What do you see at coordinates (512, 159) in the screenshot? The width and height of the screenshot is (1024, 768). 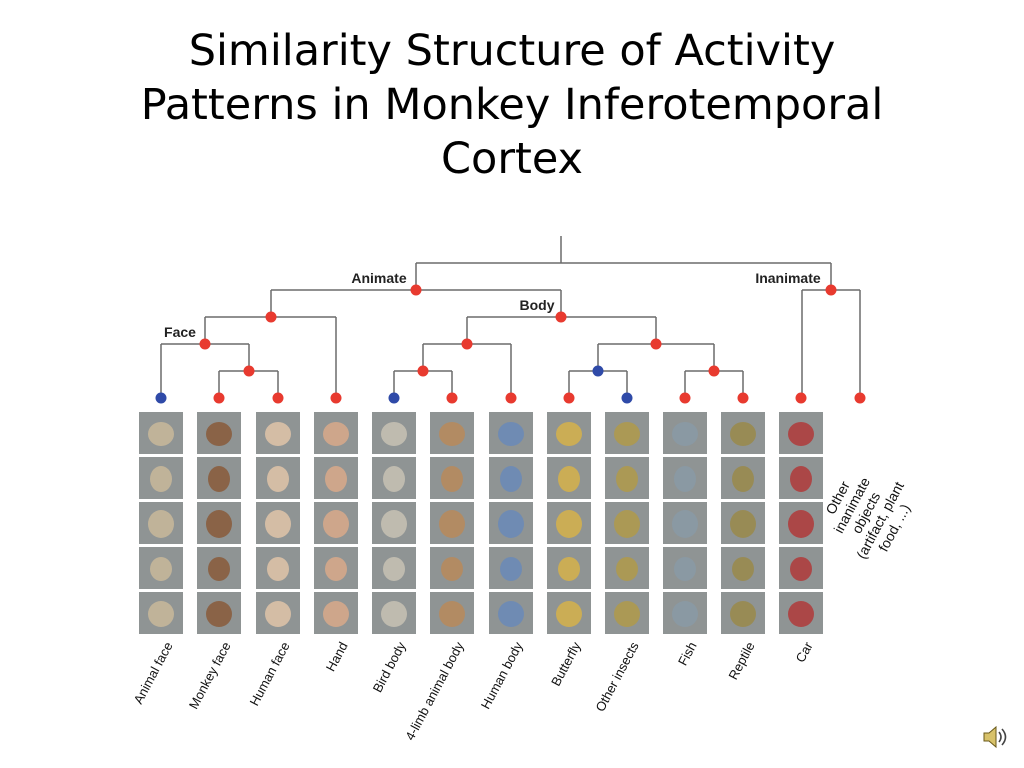 I see `title-line-3: Cortex` at bounding box center [512, 159].